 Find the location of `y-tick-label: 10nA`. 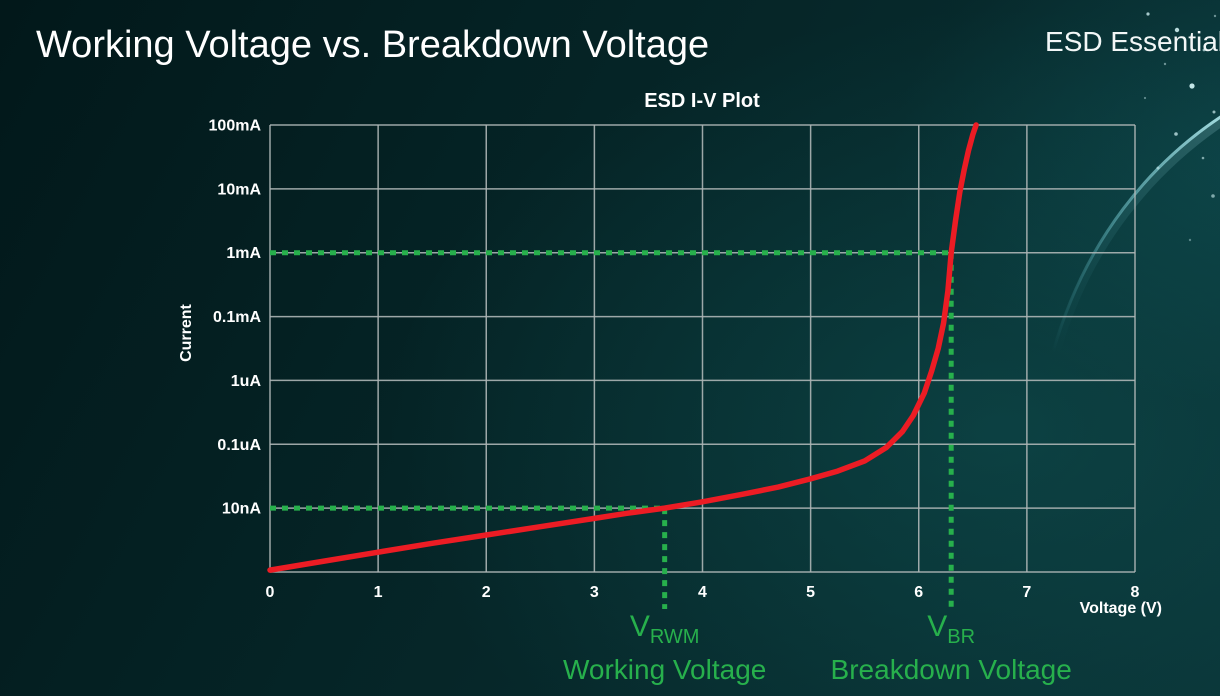

y-tick-label: 10nA is located at coordinates (242, 509).